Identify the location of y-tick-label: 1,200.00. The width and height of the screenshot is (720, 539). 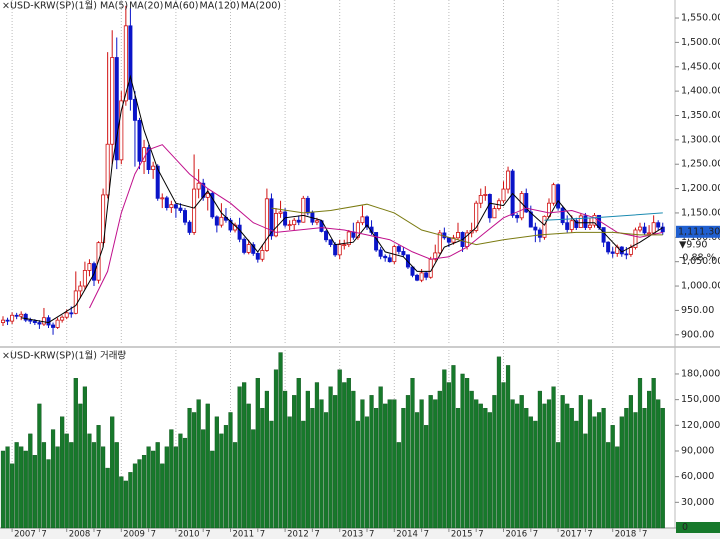
(700, 188).